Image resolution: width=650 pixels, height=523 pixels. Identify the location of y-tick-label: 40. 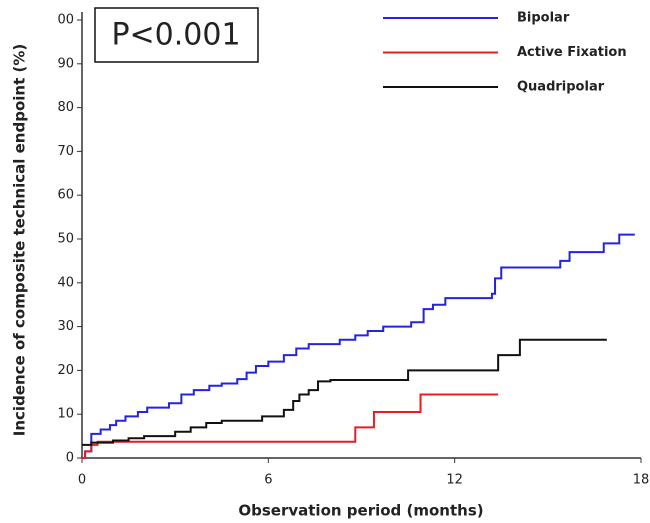
(65, 282).